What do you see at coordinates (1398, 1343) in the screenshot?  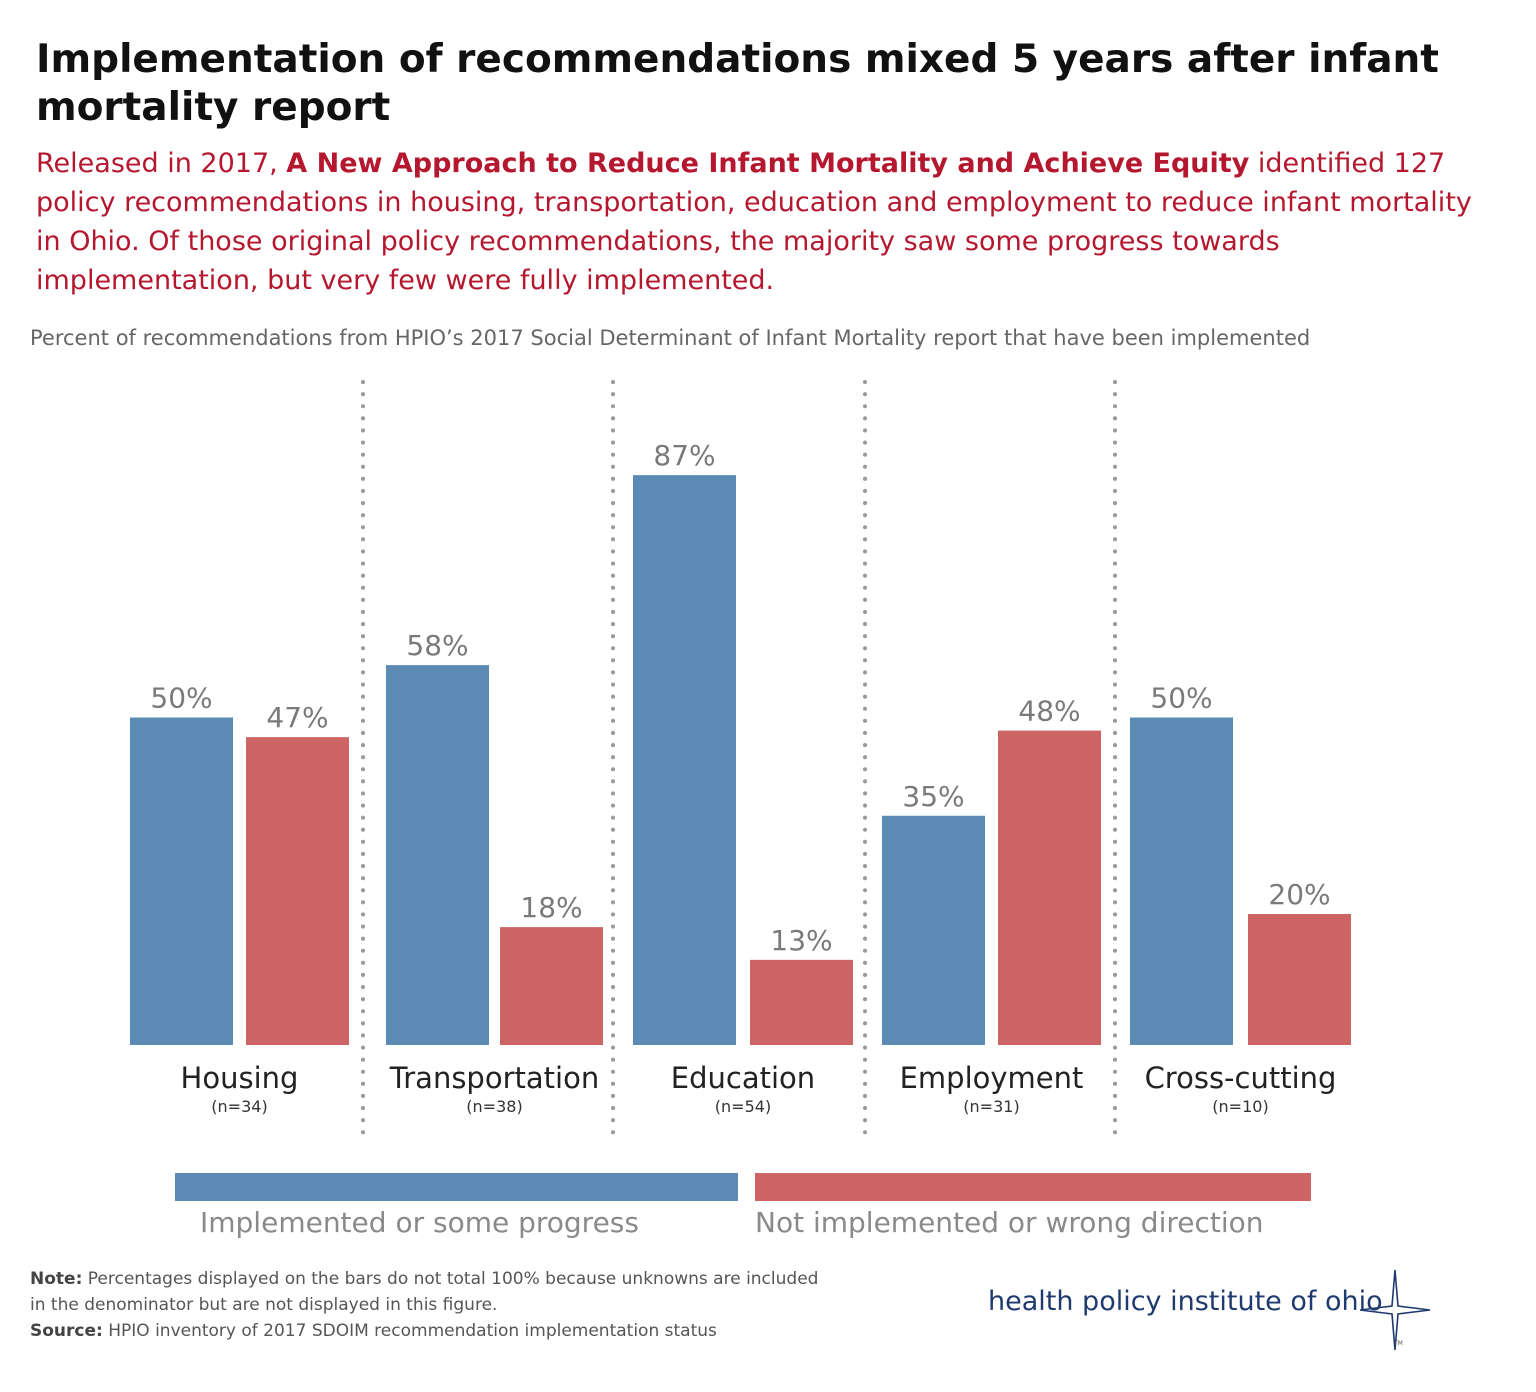 I see `logo-trademark: TM` at bounding box center [1398, 1343].